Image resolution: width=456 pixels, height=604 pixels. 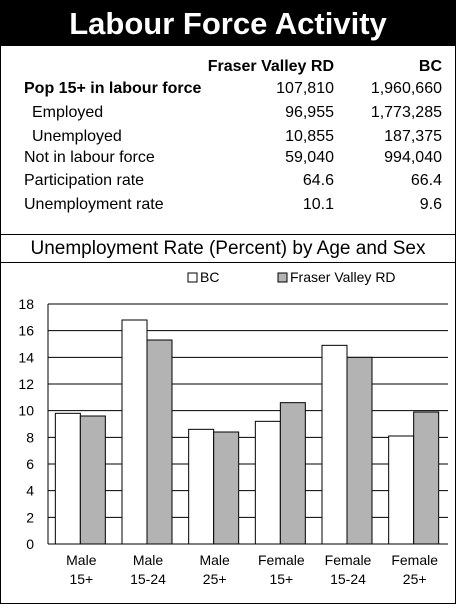 What do you see at coordinates (228, 116) in the screenshot?
I see `table-row: Employed 96,955 1,773,285` at bounding box center [228, 116].